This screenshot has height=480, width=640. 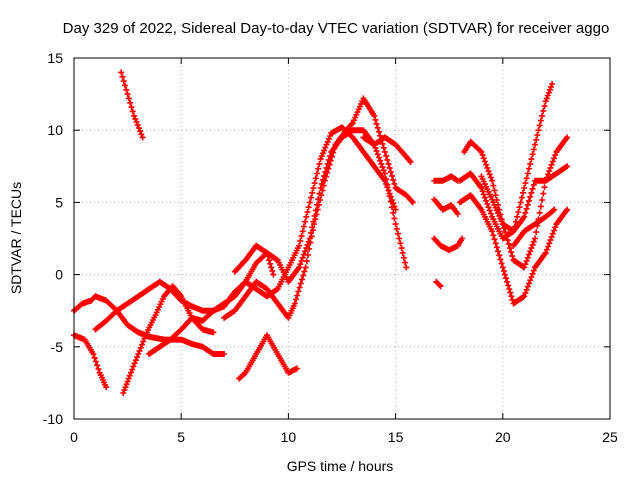 I want to click on y-tick-label: 10, so click(x=55, y=130).